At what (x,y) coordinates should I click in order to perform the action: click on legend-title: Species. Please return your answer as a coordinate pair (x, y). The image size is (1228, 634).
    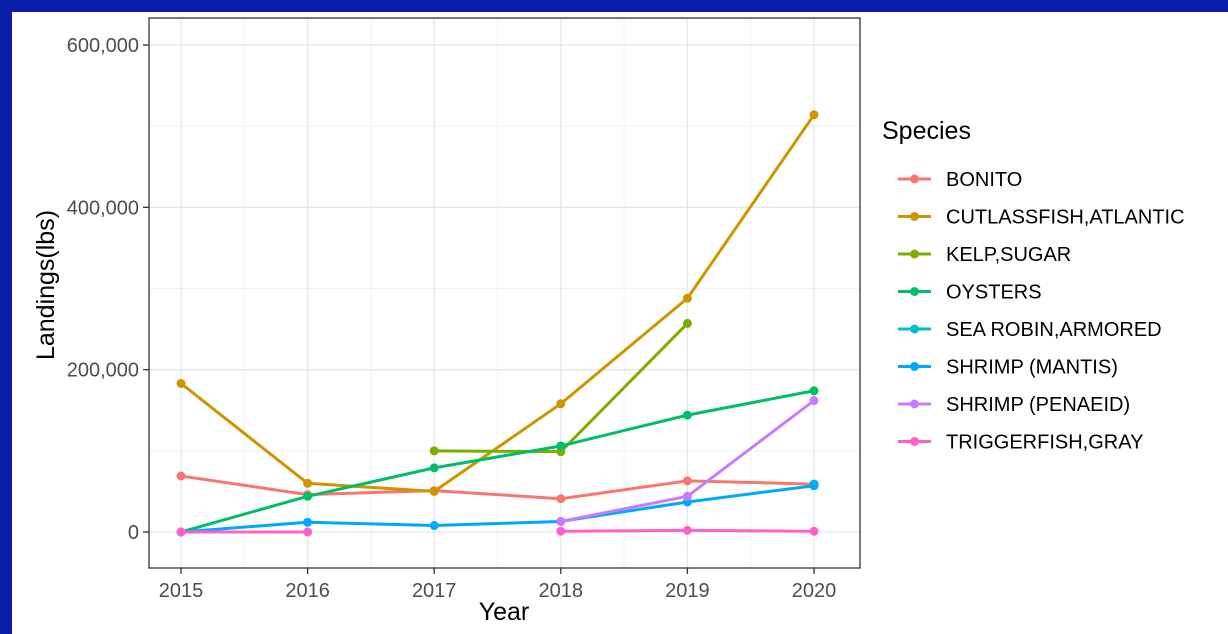
    Looking at the image, I should click on (926, 131).